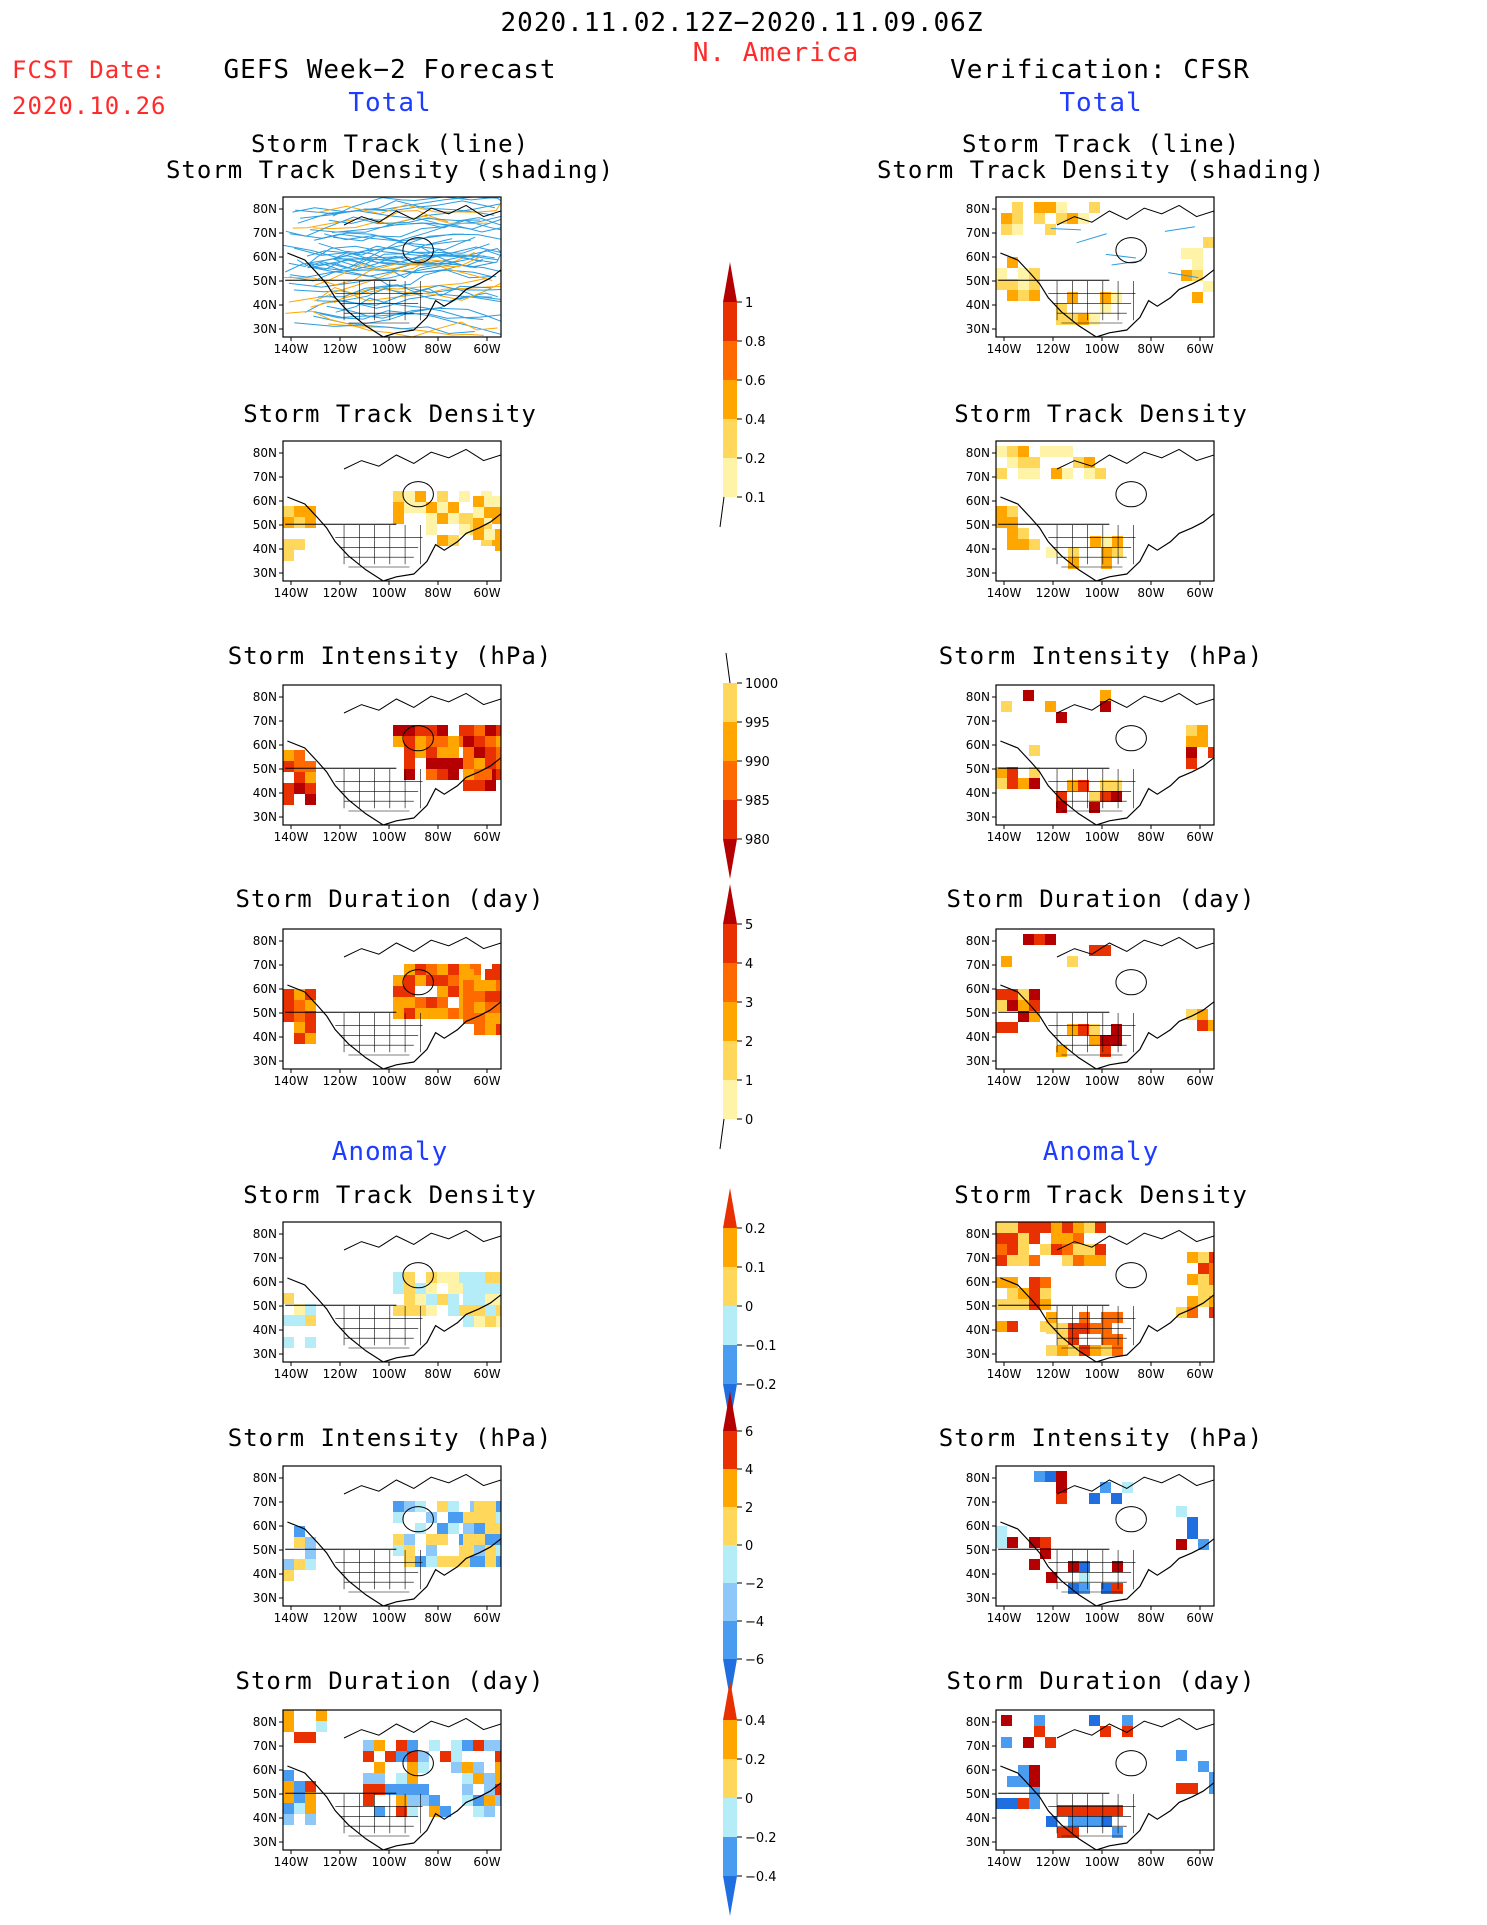 This screenshot has height=1925, width=1487. Describe the element at coordinates (389, 1081) in the screenshot. I see `lon-tick-label: 100W` at that location.